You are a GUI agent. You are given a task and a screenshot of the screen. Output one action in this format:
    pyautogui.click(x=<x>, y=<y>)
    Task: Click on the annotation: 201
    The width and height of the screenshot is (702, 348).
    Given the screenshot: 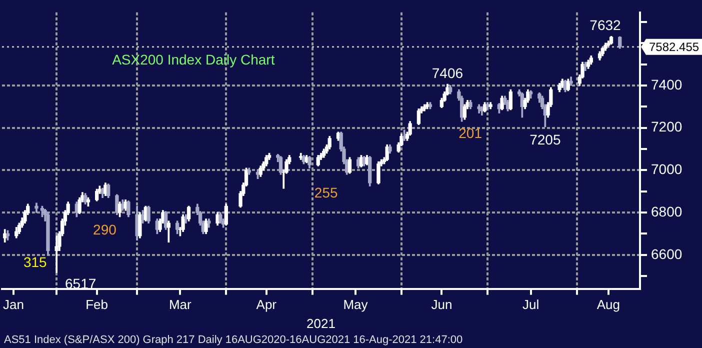 What is the action you would take?
    pyautogui.click(x=470, y=132)
    